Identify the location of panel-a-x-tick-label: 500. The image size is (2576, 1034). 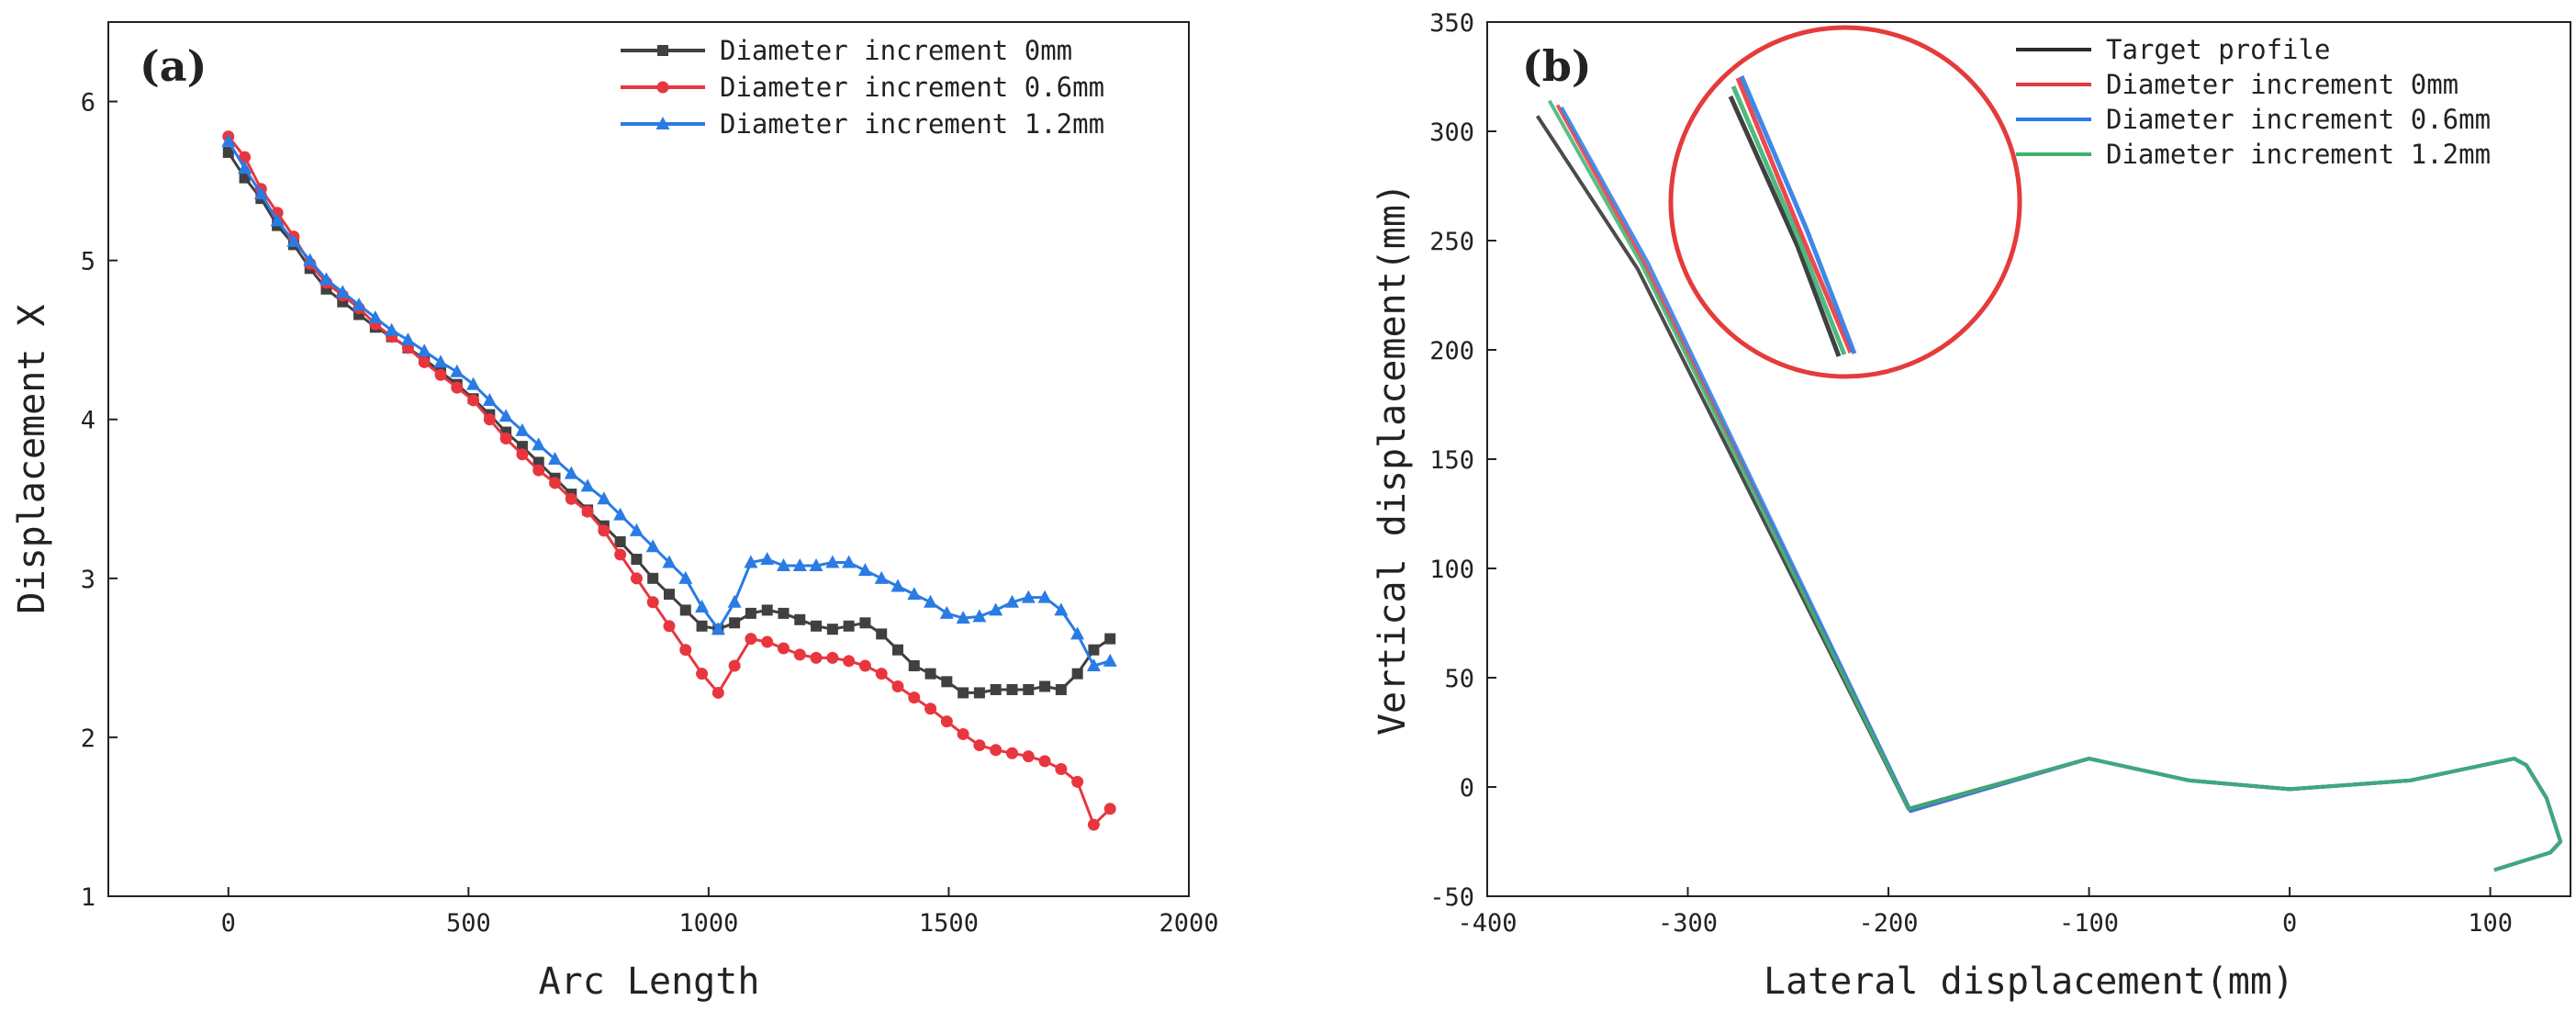
(468, 923).